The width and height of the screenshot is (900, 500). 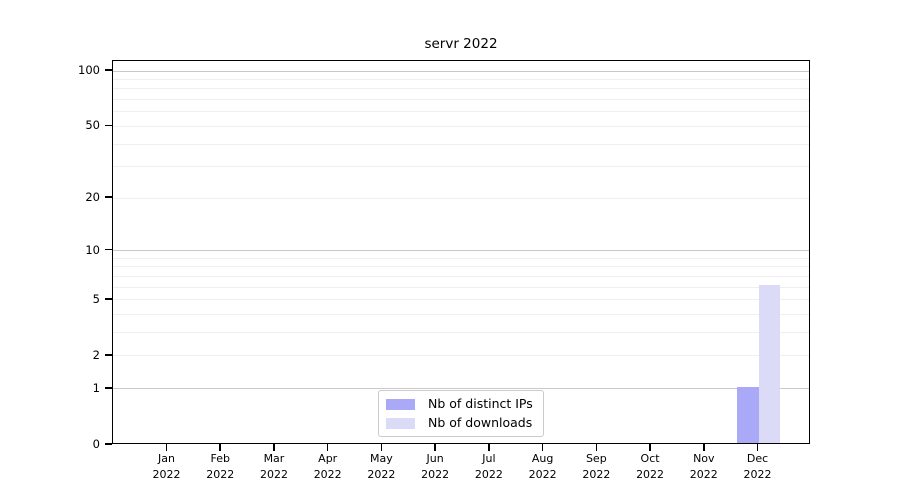 What do you see at coordinates (480, 422) in the screenshot?
I see `legend-label-downloads: Nb of downloads` at bounding box center [480, 422].